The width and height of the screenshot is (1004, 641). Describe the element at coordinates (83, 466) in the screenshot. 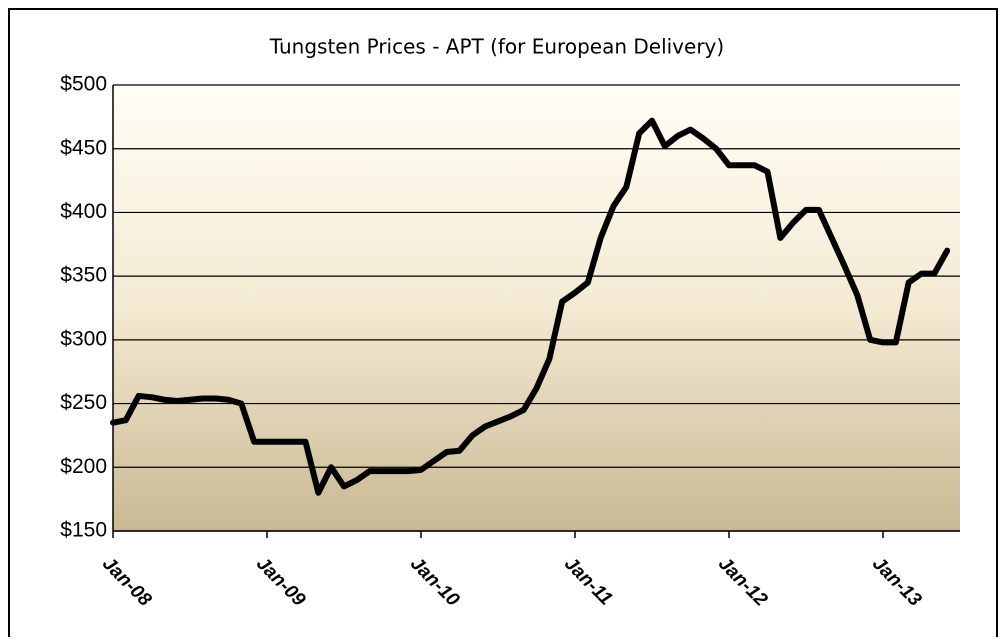

I see `y-tick-label: $200` at that location.